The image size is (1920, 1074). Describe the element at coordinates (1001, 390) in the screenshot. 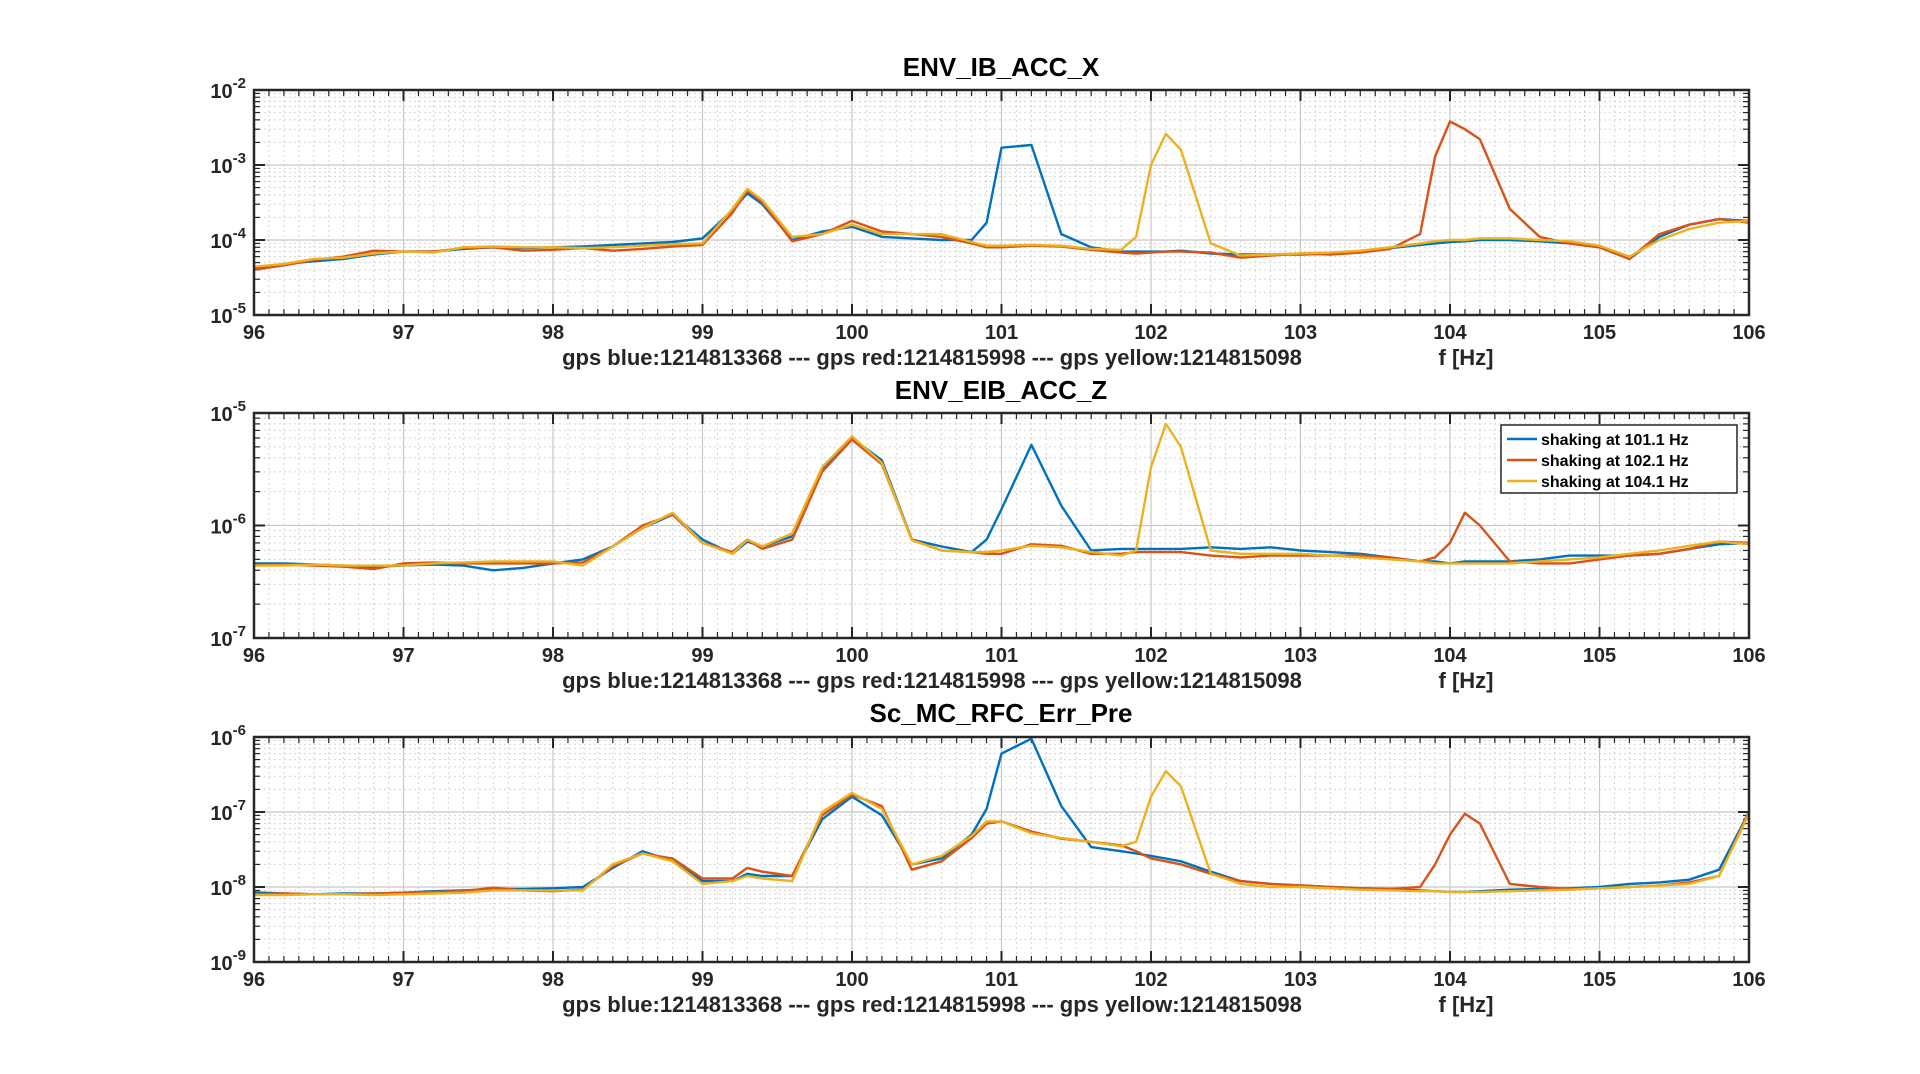

I see `panel-title: ENV_EIB_ACC_Z` at that location.